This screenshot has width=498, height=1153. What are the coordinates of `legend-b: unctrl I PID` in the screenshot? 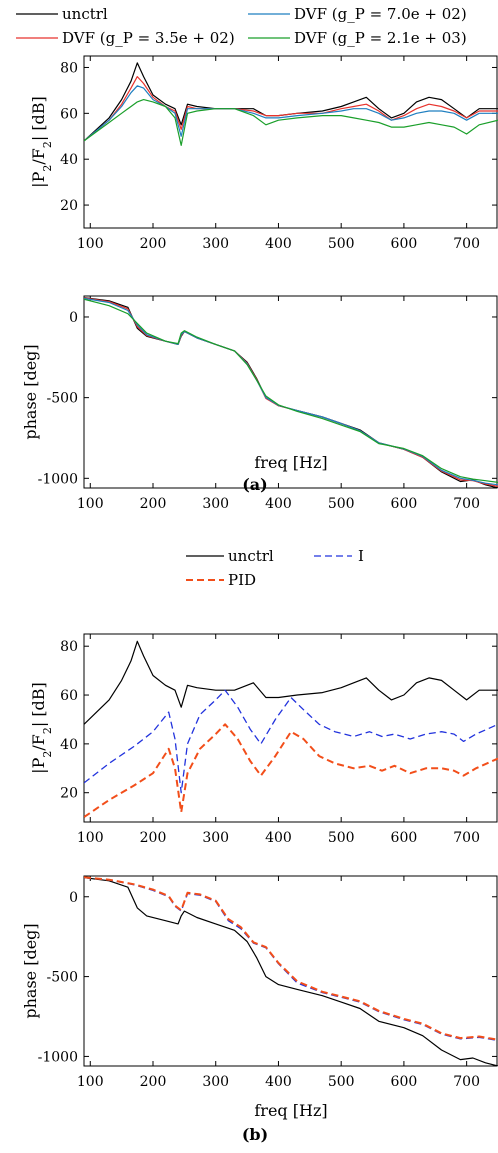 It's located at (275, 568).